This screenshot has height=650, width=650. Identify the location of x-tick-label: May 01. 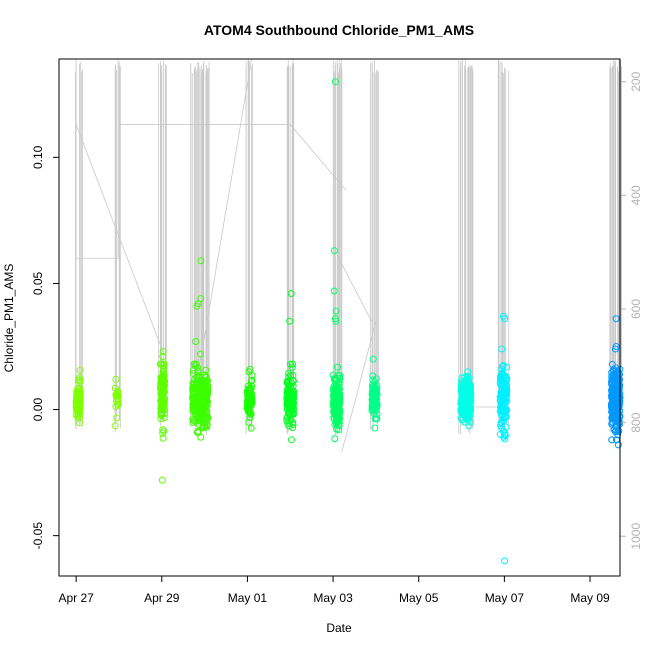
(248, 598).